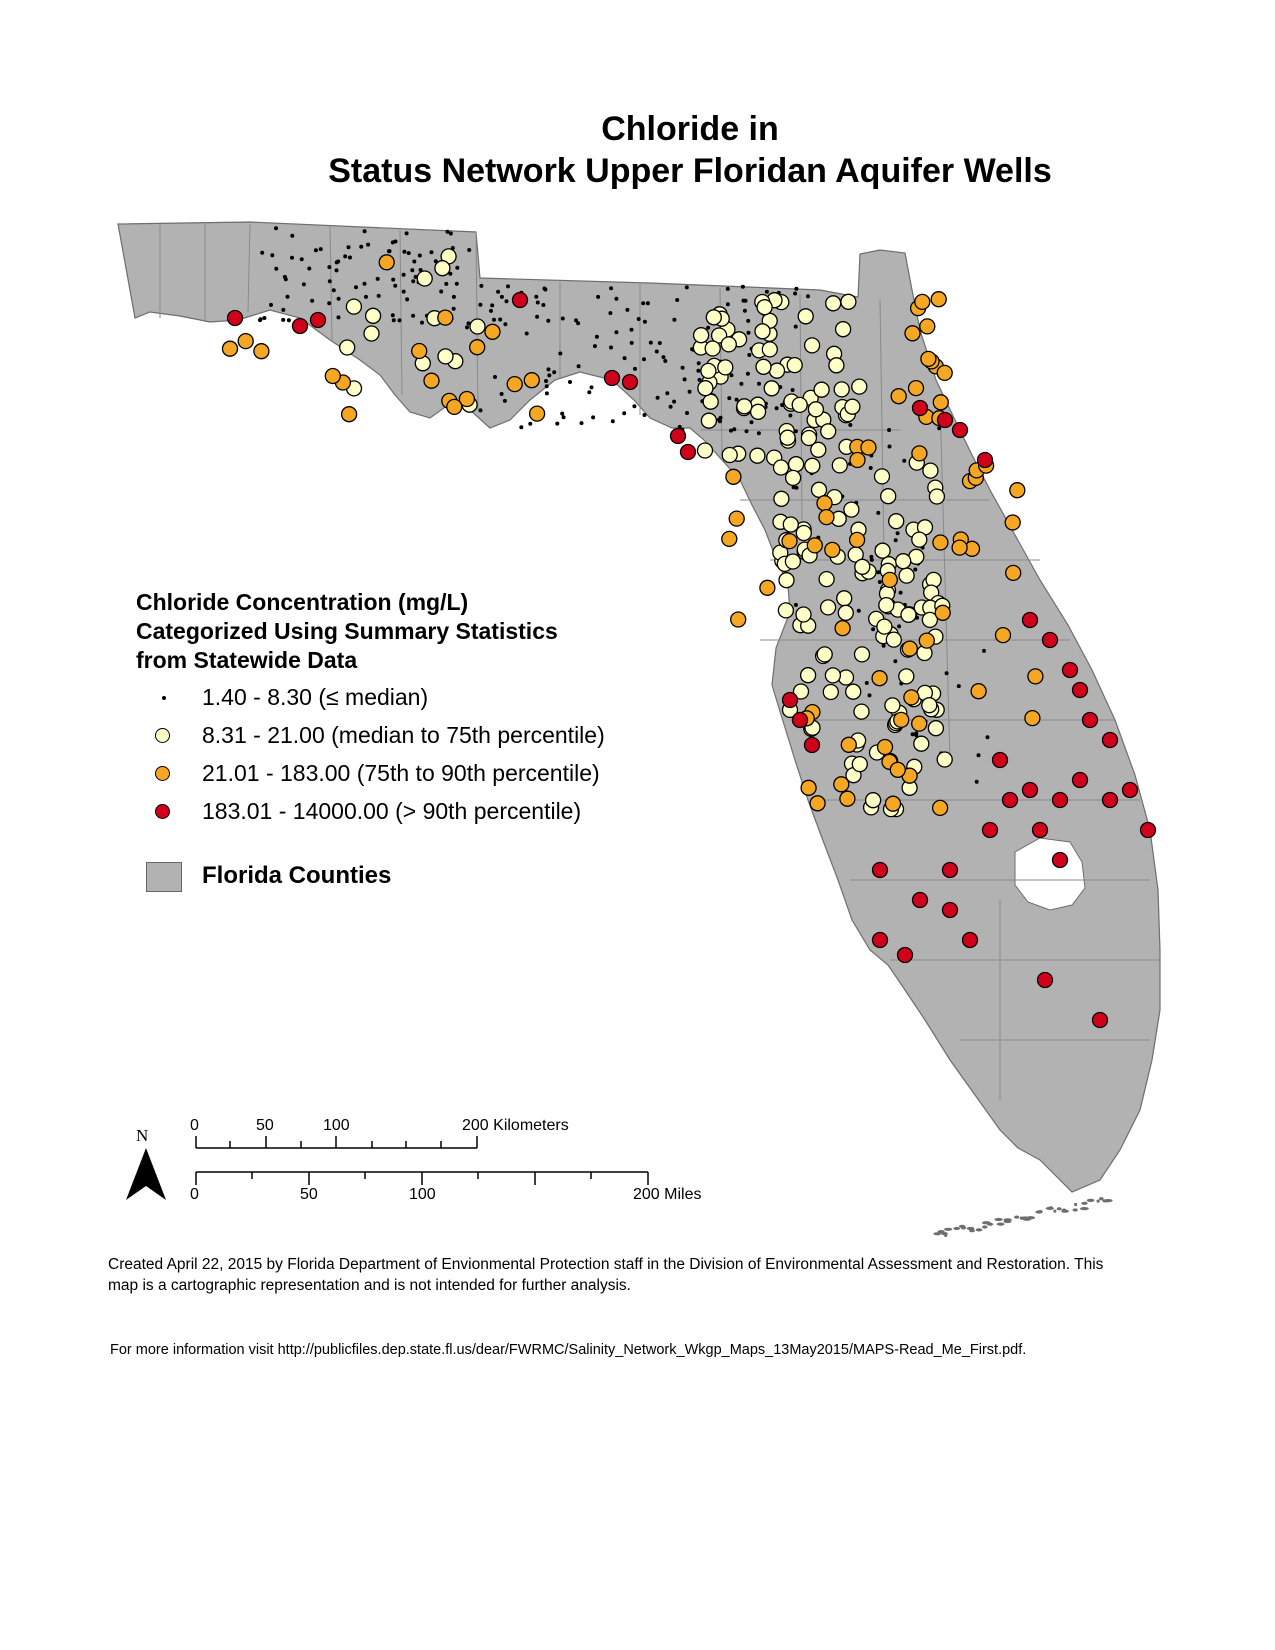 The width and height of the screenshot is (1275, 1650). I want to click on legend-heading-1: Chloride Concentration (mg/L), so click(302, 602).